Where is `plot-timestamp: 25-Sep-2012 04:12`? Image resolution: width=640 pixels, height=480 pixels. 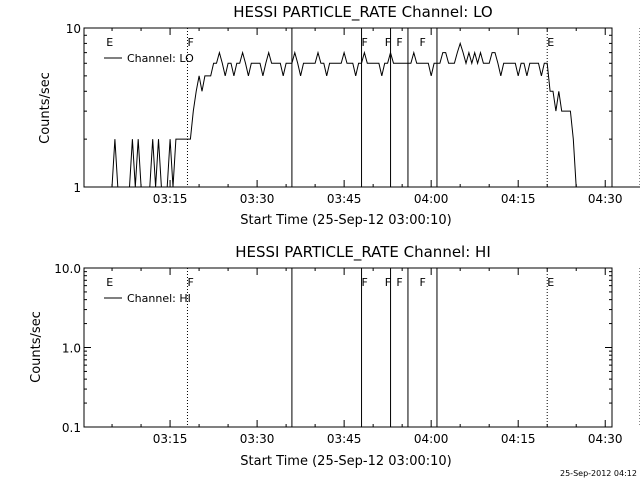
plot-timestamp: 25-Sep-2012 04:12 is located at coordinates (598, 473).